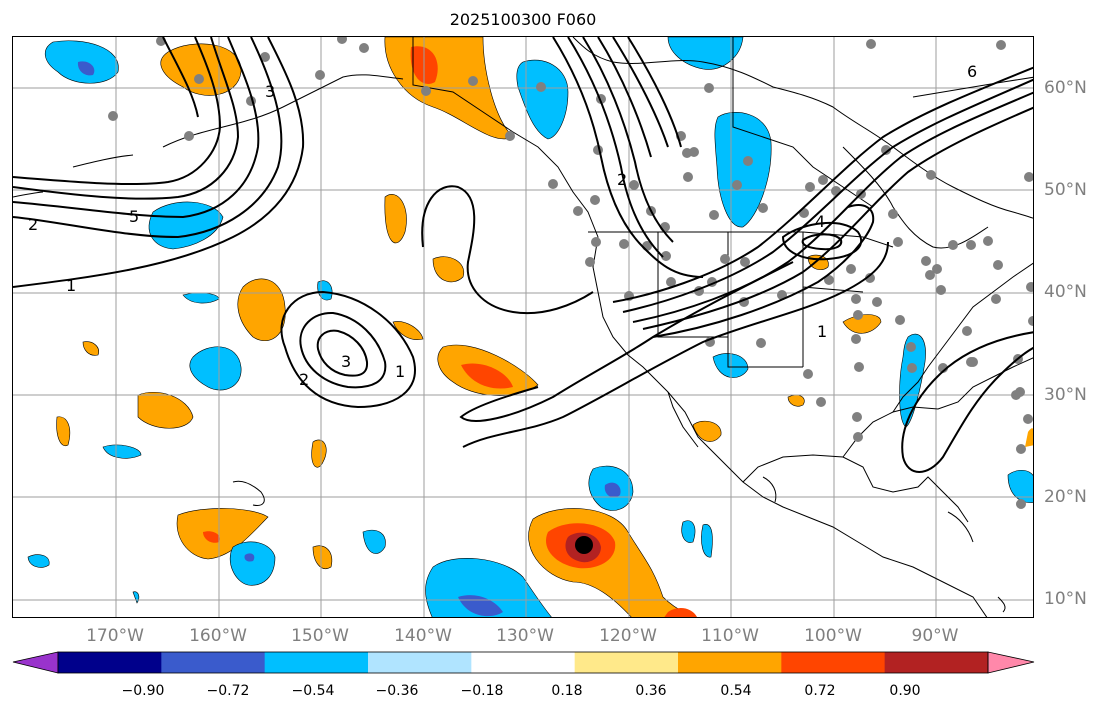 This screenshot has height=712, width=1105. What do you see at coordinates (833, 636) in the screenshot?
I see `lon-label: 100°W` at bounding box center [833, 636].